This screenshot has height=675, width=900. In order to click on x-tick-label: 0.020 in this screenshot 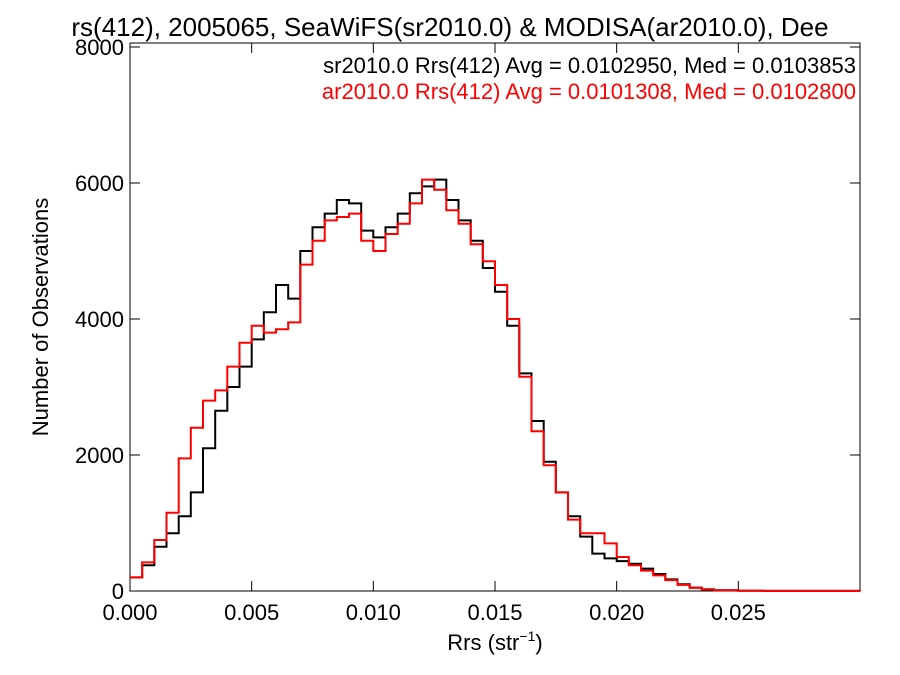, I will do `click(616, 612)`.